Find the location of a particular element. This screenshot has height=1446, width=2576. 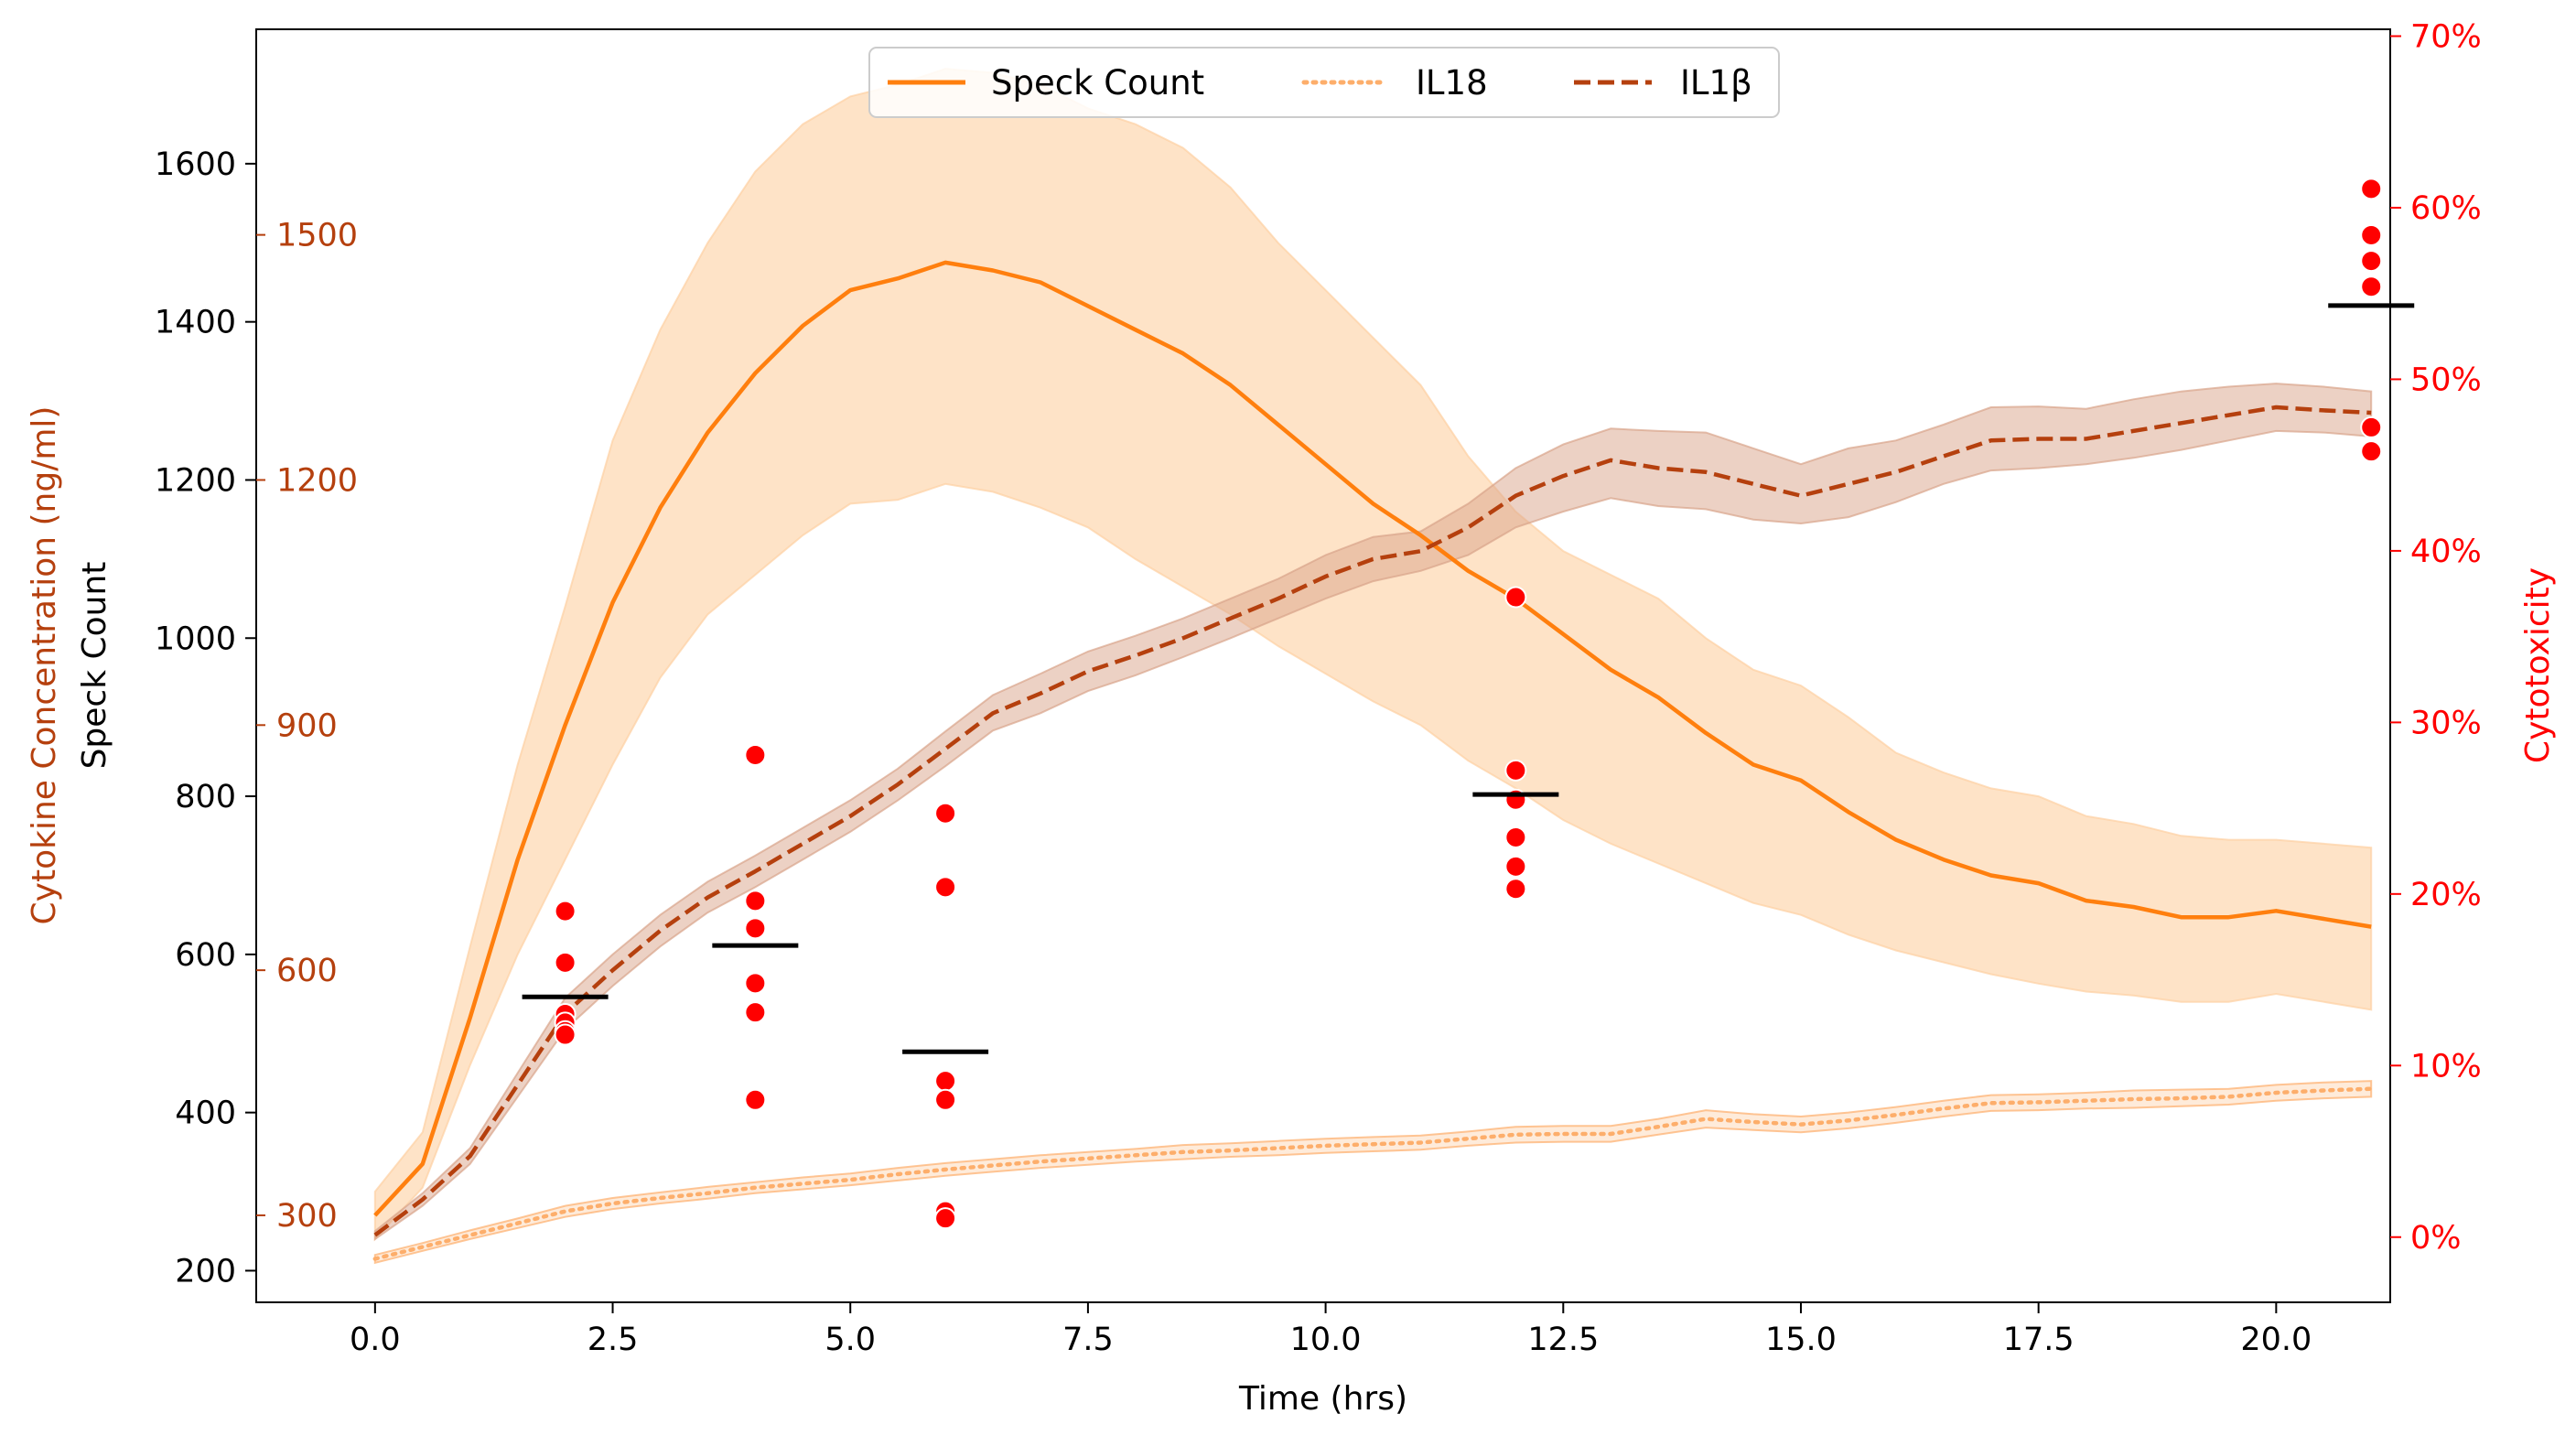

y-tick-label: 800 is located at coordinates (205, 797).